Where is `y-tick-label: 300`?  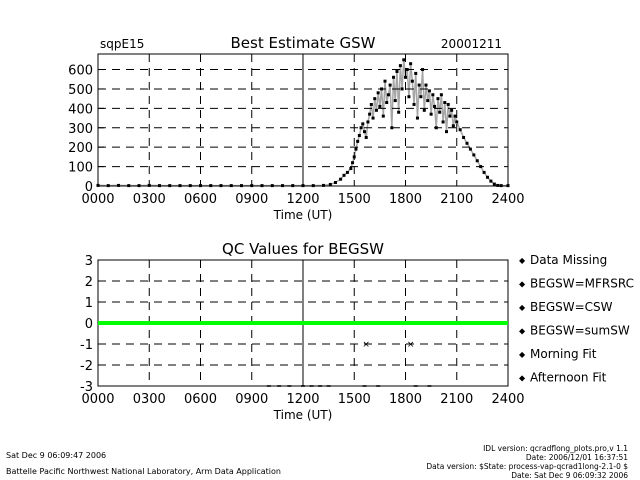 y-tick-label: 300 is located at coordinates (80, 129).